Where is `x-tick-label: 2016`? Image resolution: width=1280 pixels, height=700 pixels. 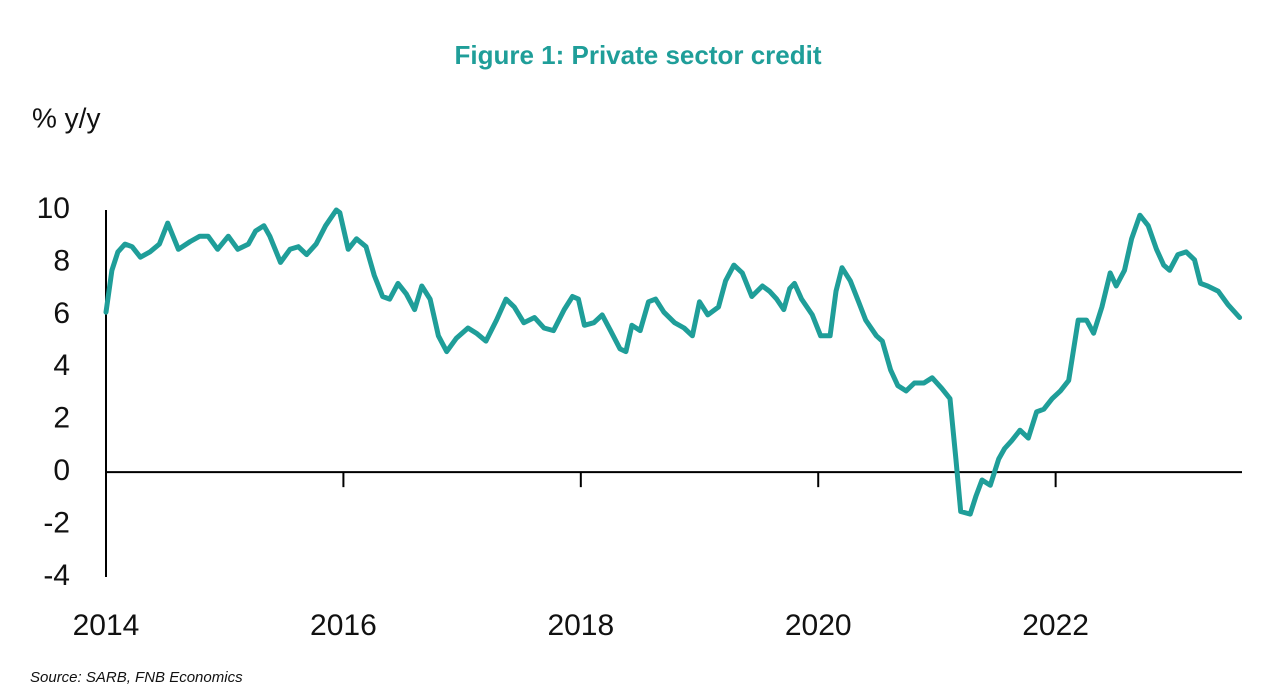 x-tick-label: 2016 is located at coordinates (343, 625).